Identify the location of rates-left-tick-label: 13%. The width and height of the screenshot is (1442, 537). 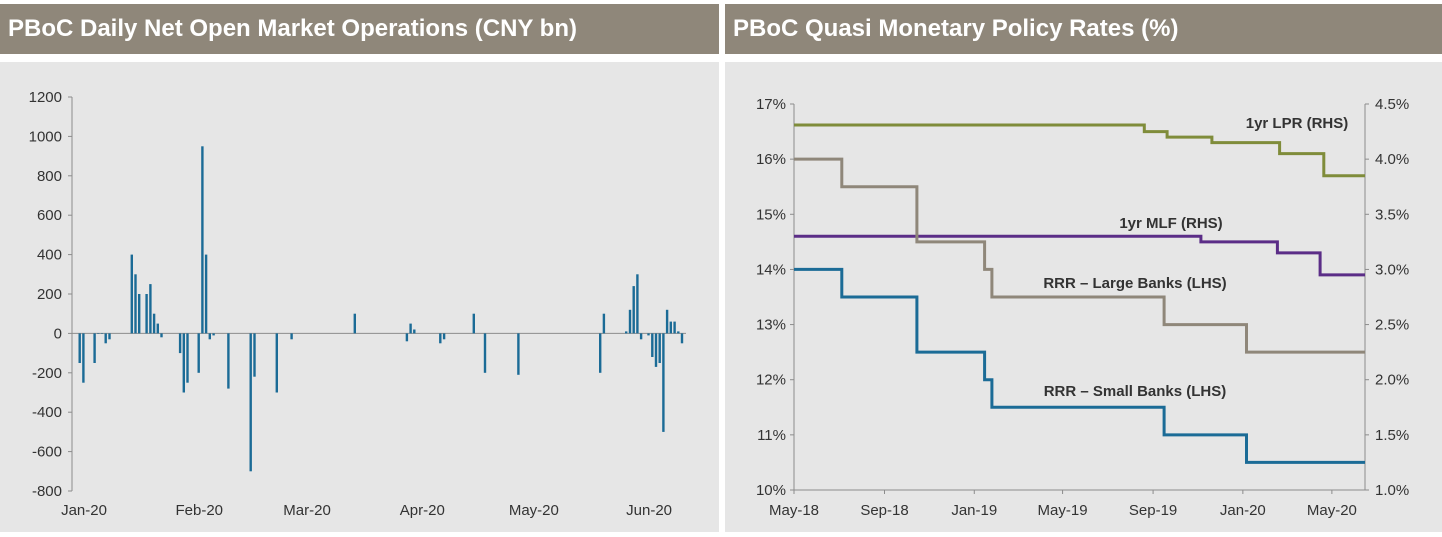
(771, 325).